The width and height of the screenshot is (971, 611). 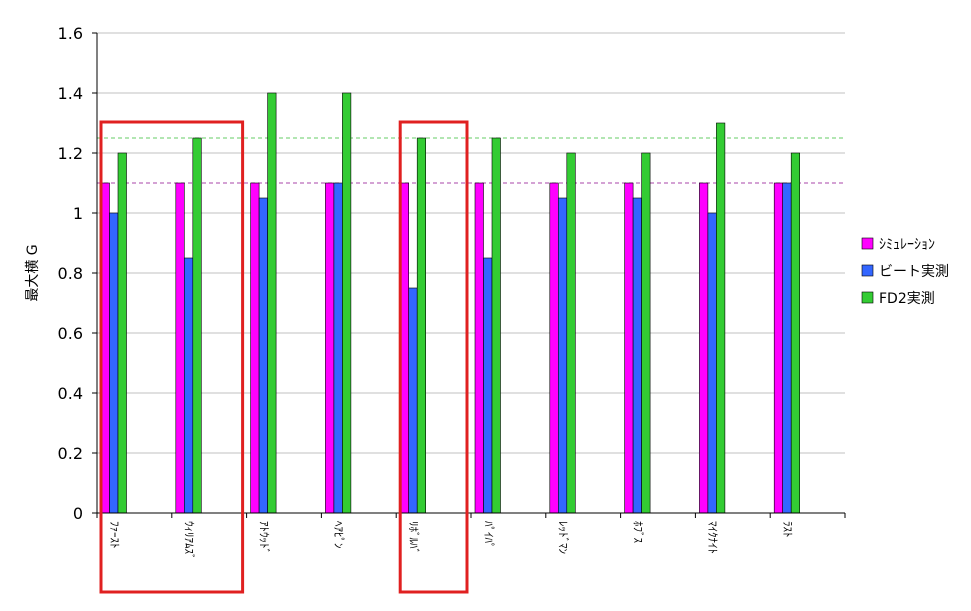 What do you see at coordinates (70, 153) in the screenshot?
I see `y-tick-label: 1.2` at bounding box center [70, 153].